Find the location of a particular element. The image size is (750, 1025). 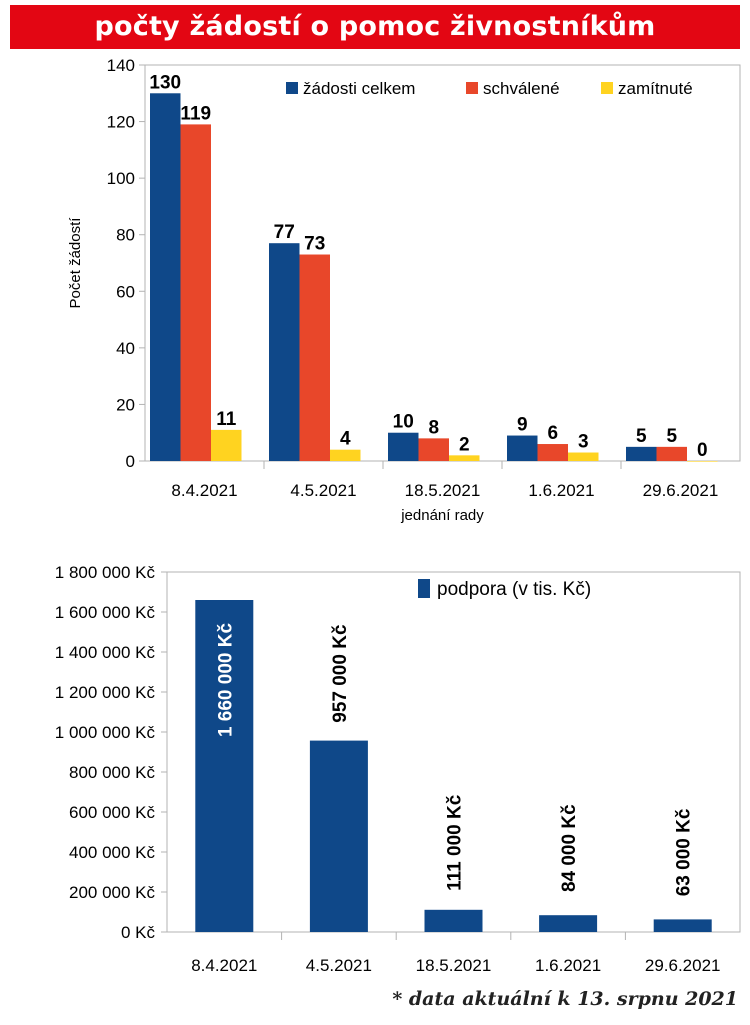

y-tick-label: 1 600 000 Kč is located at coordinates (105, 612).